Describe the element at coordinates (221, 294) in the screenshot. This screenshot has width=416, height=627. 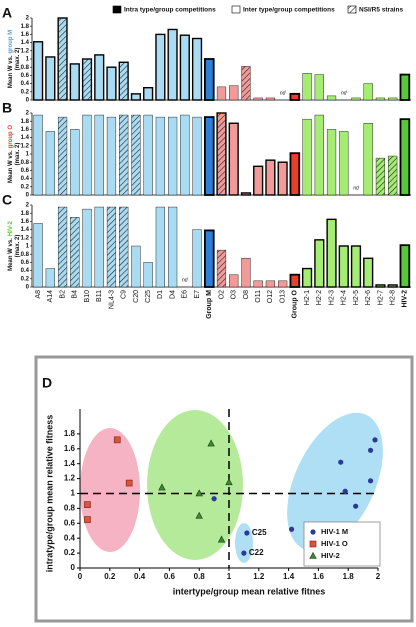
I see `x-tick-label: O2` at that location.